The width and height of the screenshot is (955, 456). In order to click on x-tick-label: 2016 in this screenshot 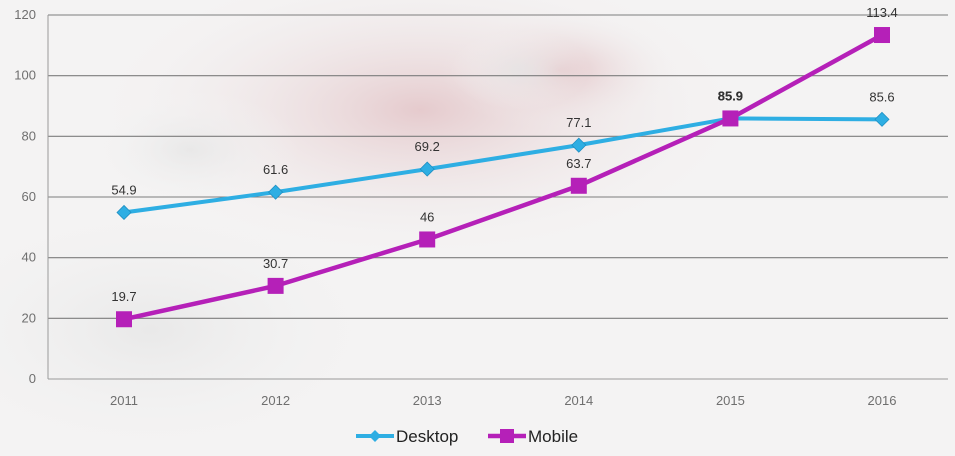, I will do `click(882, 400)`.